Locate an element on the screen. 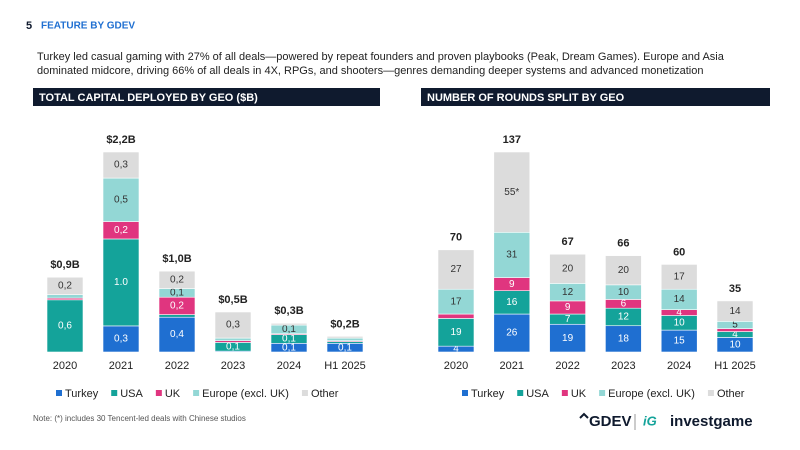 This screenshot has height=450, width=800. total-label: $0,5B is located at coordinates (232, 300).